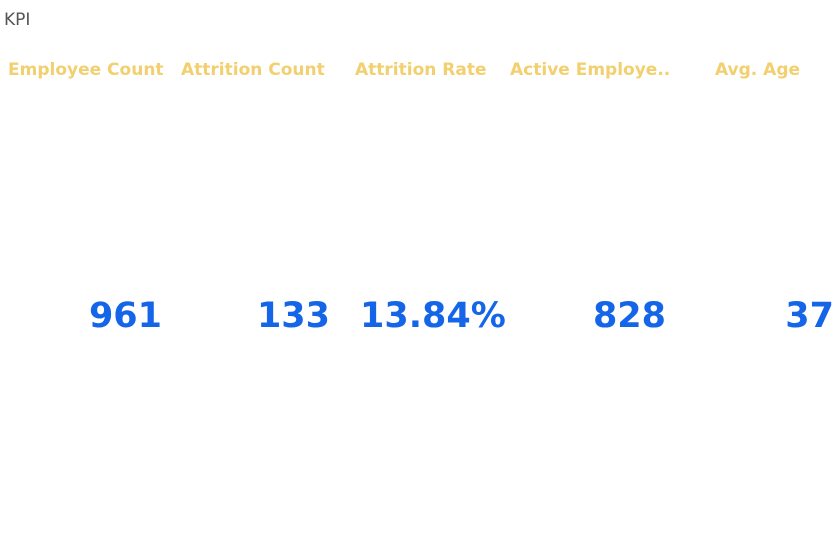 This screenshot has height=548, width=840. I want to click on kpi-value-avg-age: 37, so click(809, 316).